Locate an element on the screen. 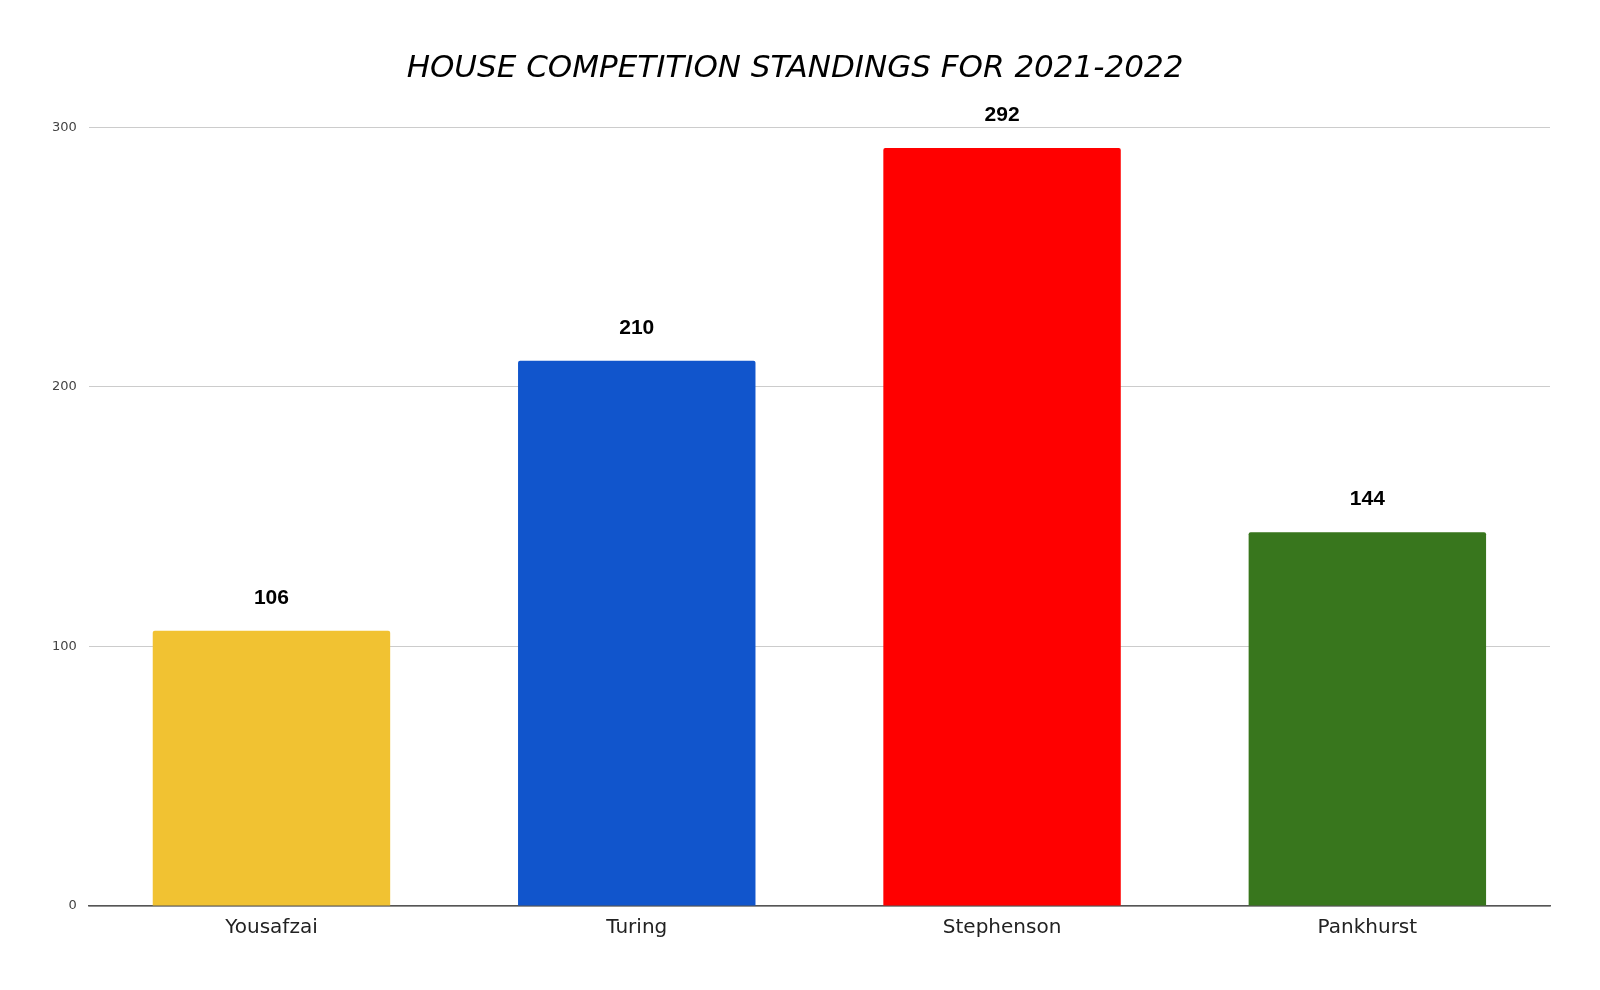 This screenshot has width=1600, height=990. data-label: 210 is located at coordinates (637, 327).